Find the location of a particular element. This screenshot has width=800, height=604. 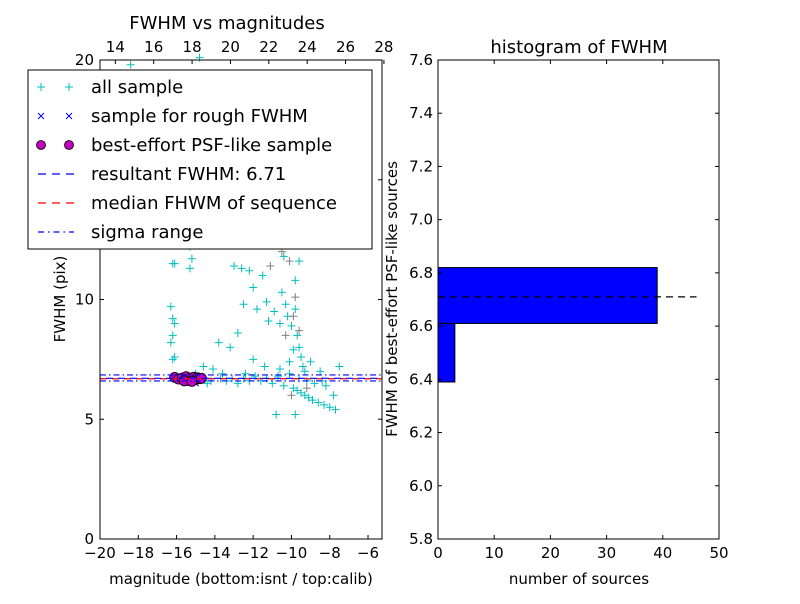

y-tick-label: 7.2 is located at coordinates (421, 166).